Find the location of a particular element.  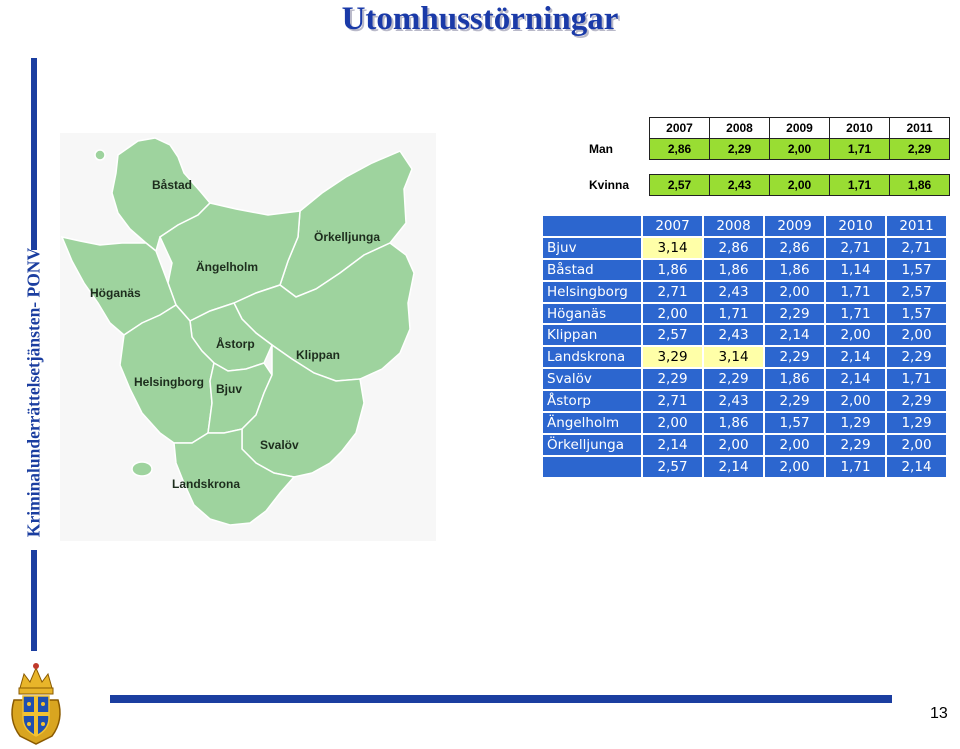

municipality-row: Svalöv 2,29 2,29 1,86 2,14 1,71 is located at coordinates (744, 379).